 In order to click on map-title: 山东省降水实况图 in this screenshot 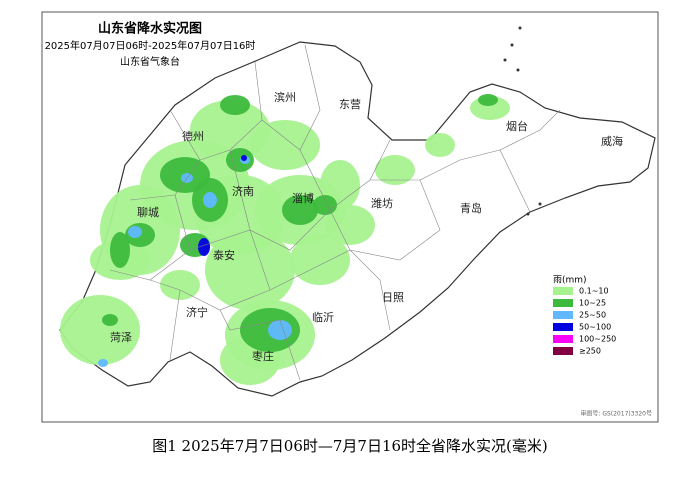, I will do `click(150, 29)`.